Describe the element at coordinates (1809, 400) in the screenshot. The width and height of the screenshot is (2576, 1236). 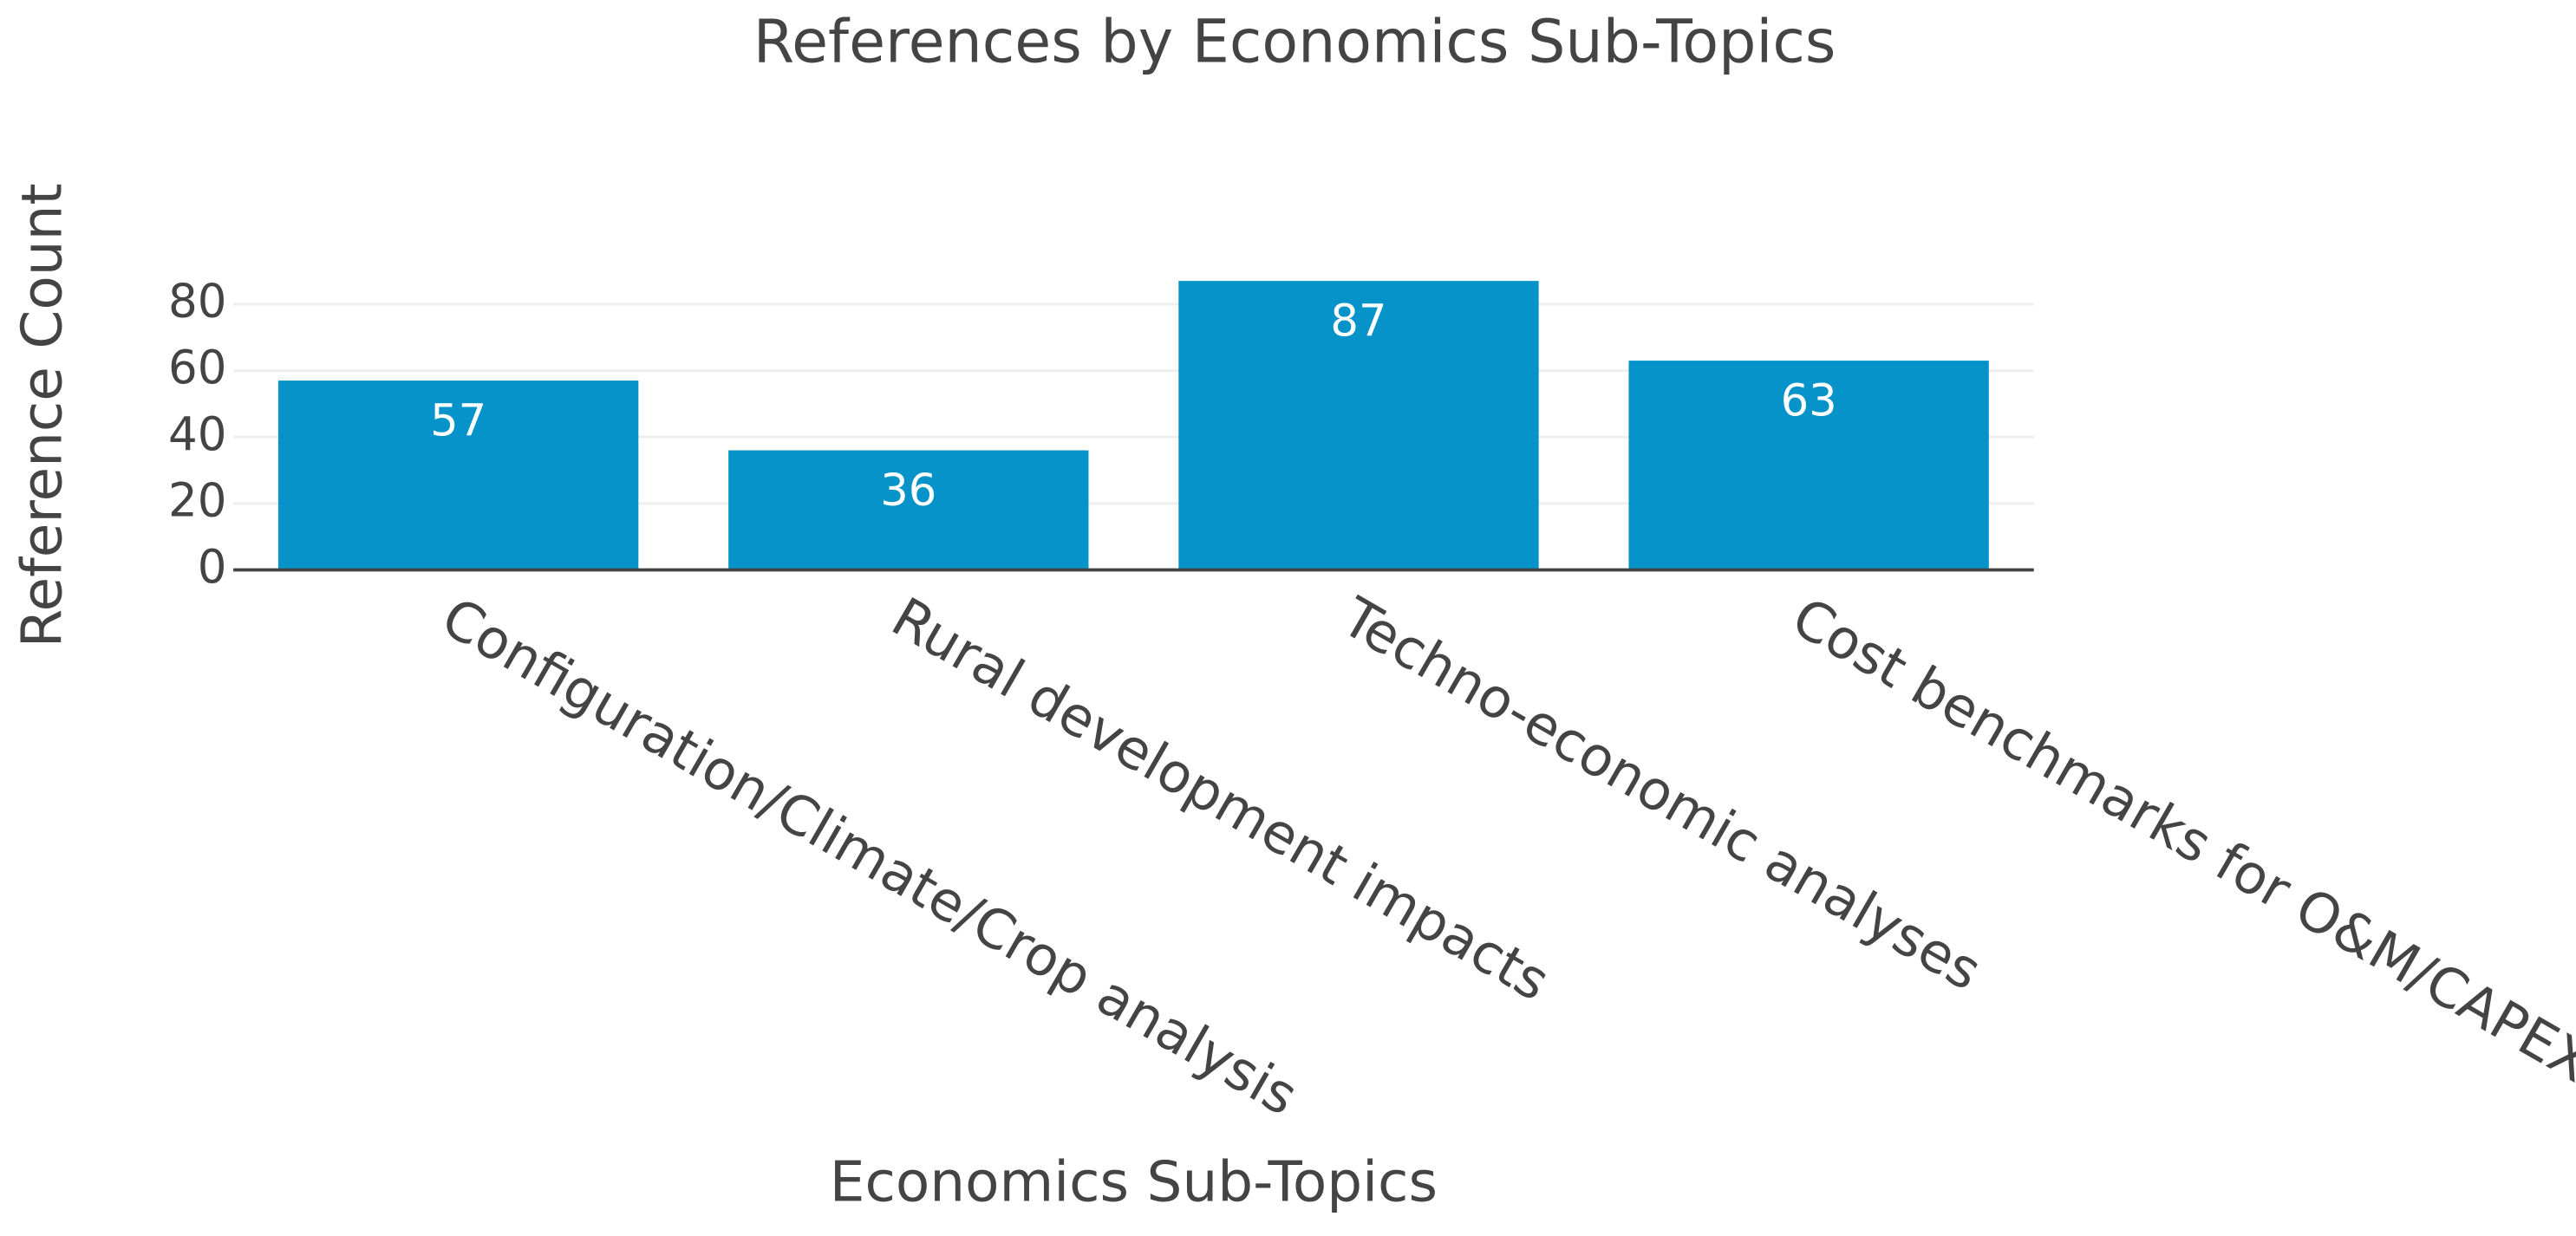
I see `value-label: 63` at that location.